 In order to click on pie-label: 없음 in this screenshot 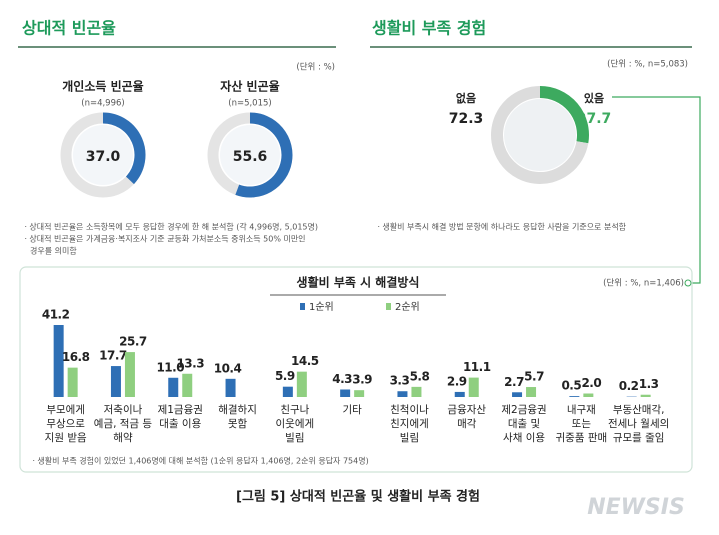, I will do `click(466, 98)`.